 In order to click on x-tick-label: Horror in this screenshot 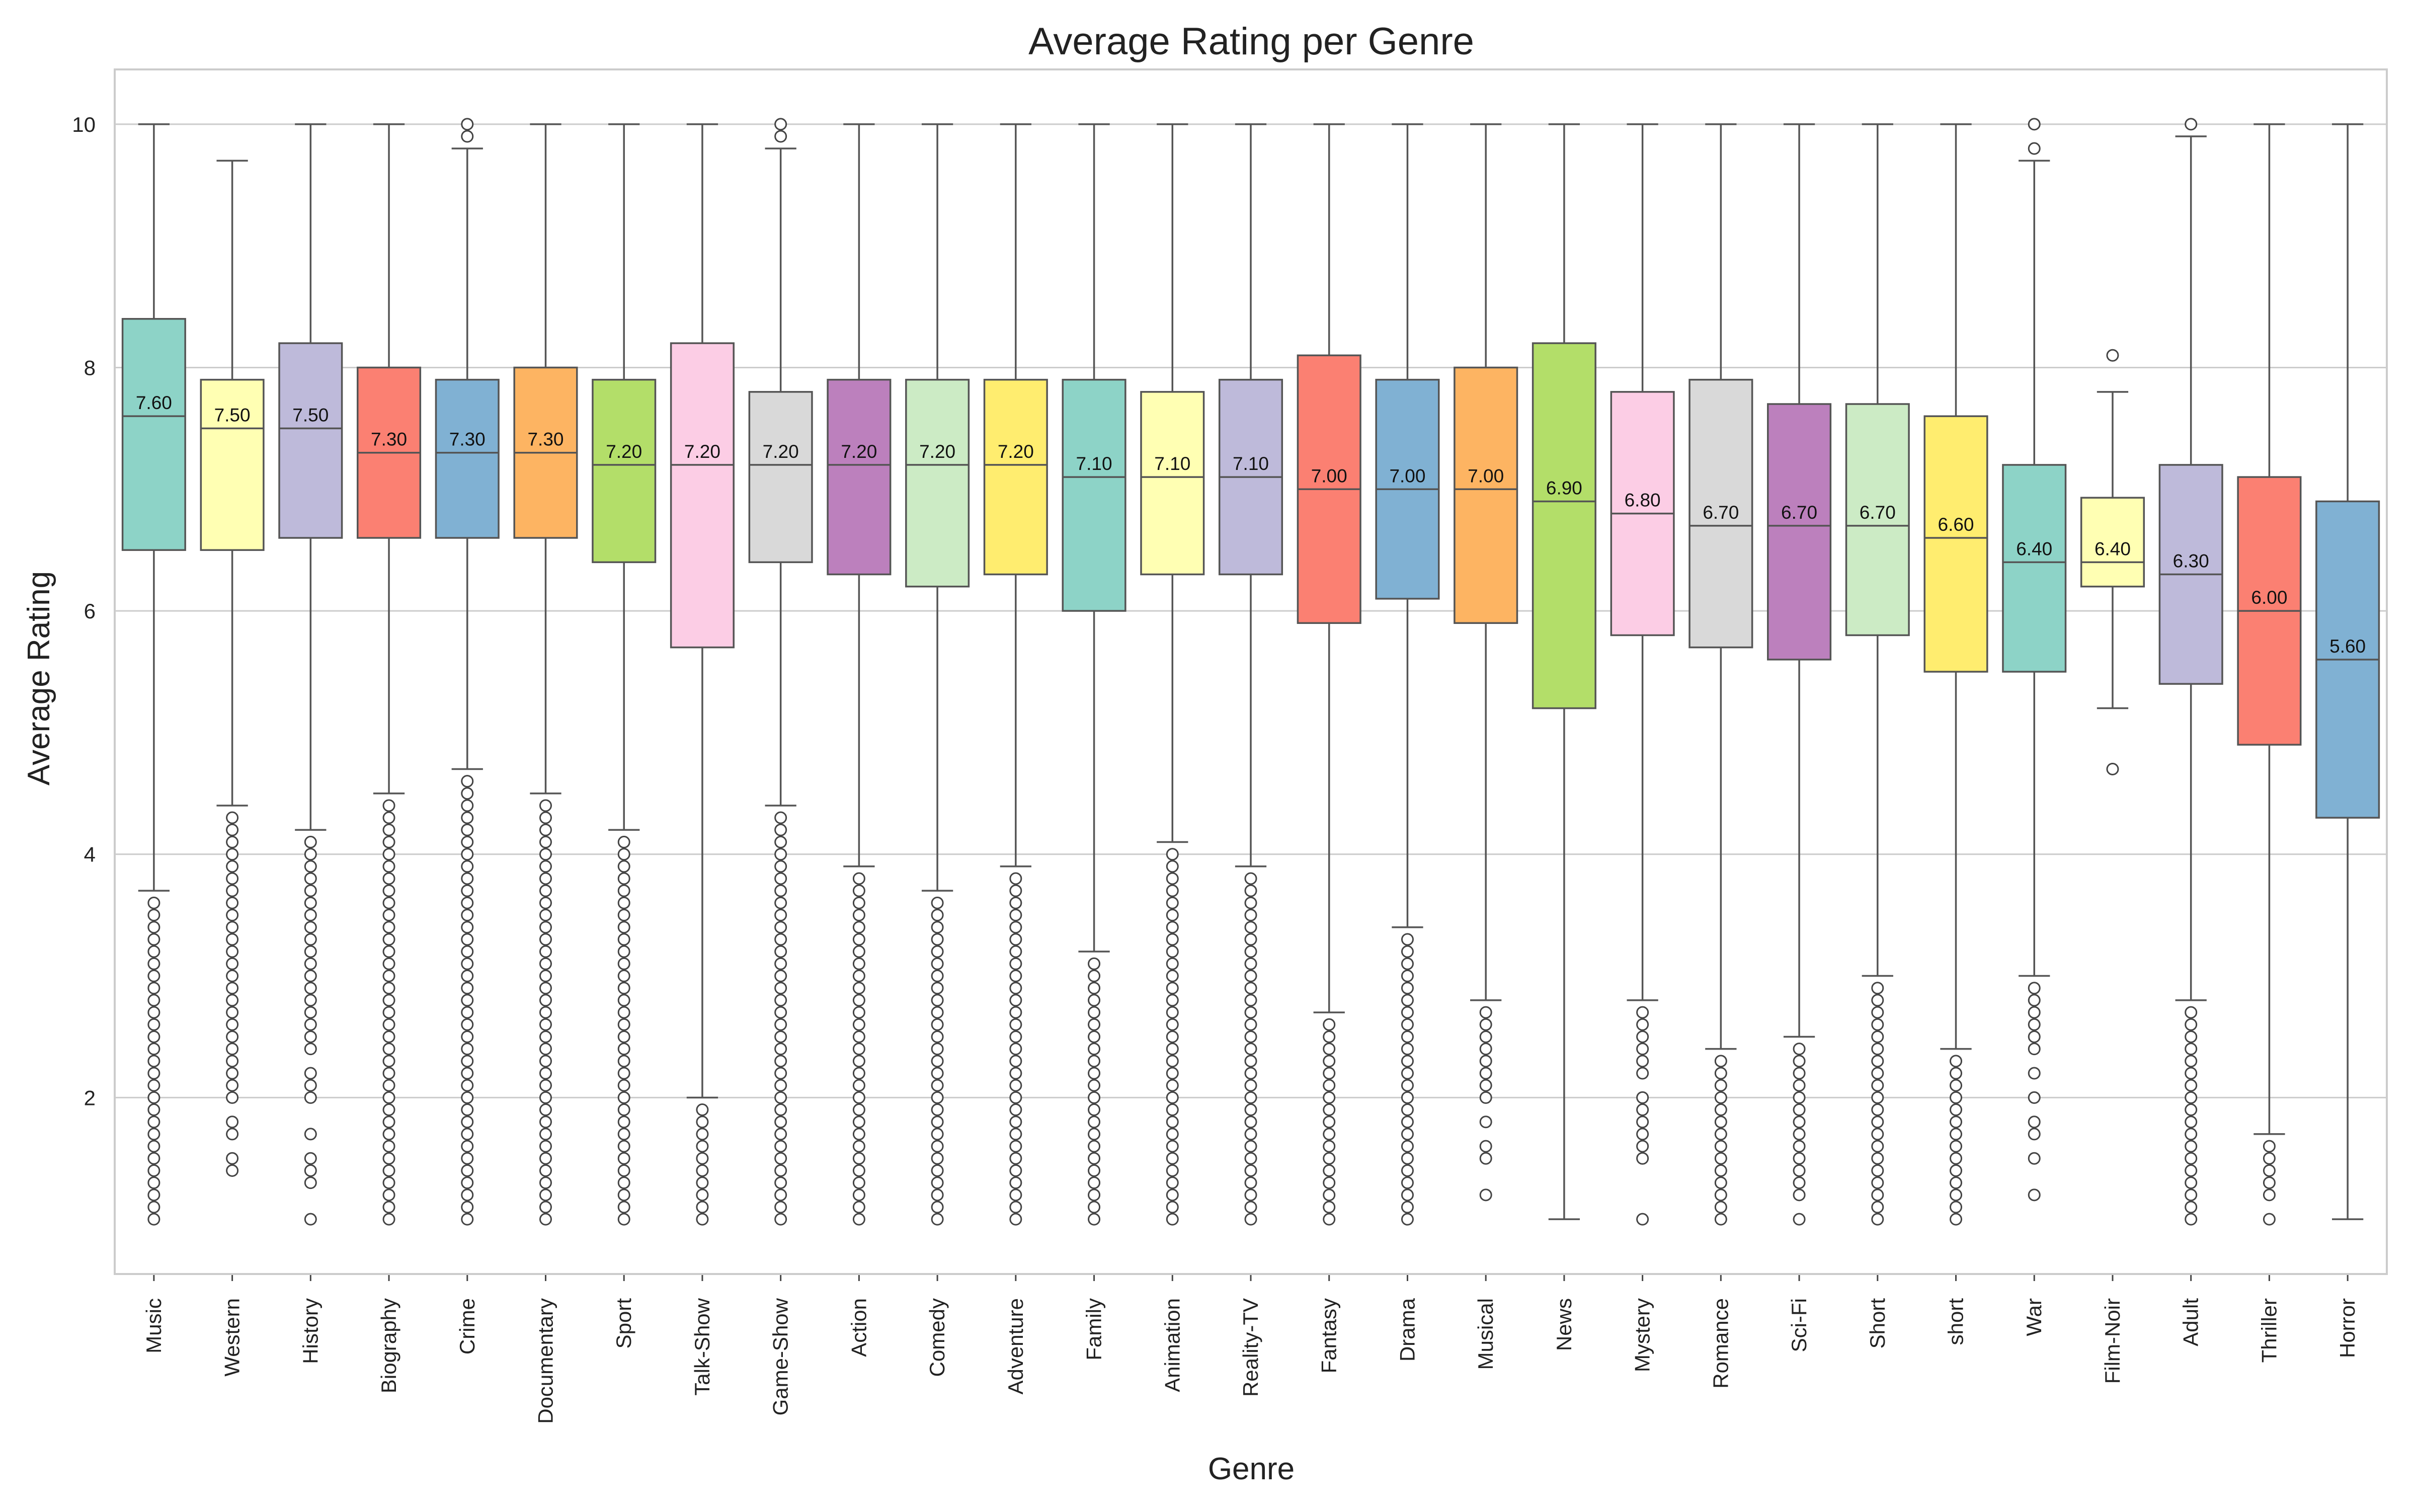, I will do `click(2347, 1328)`.